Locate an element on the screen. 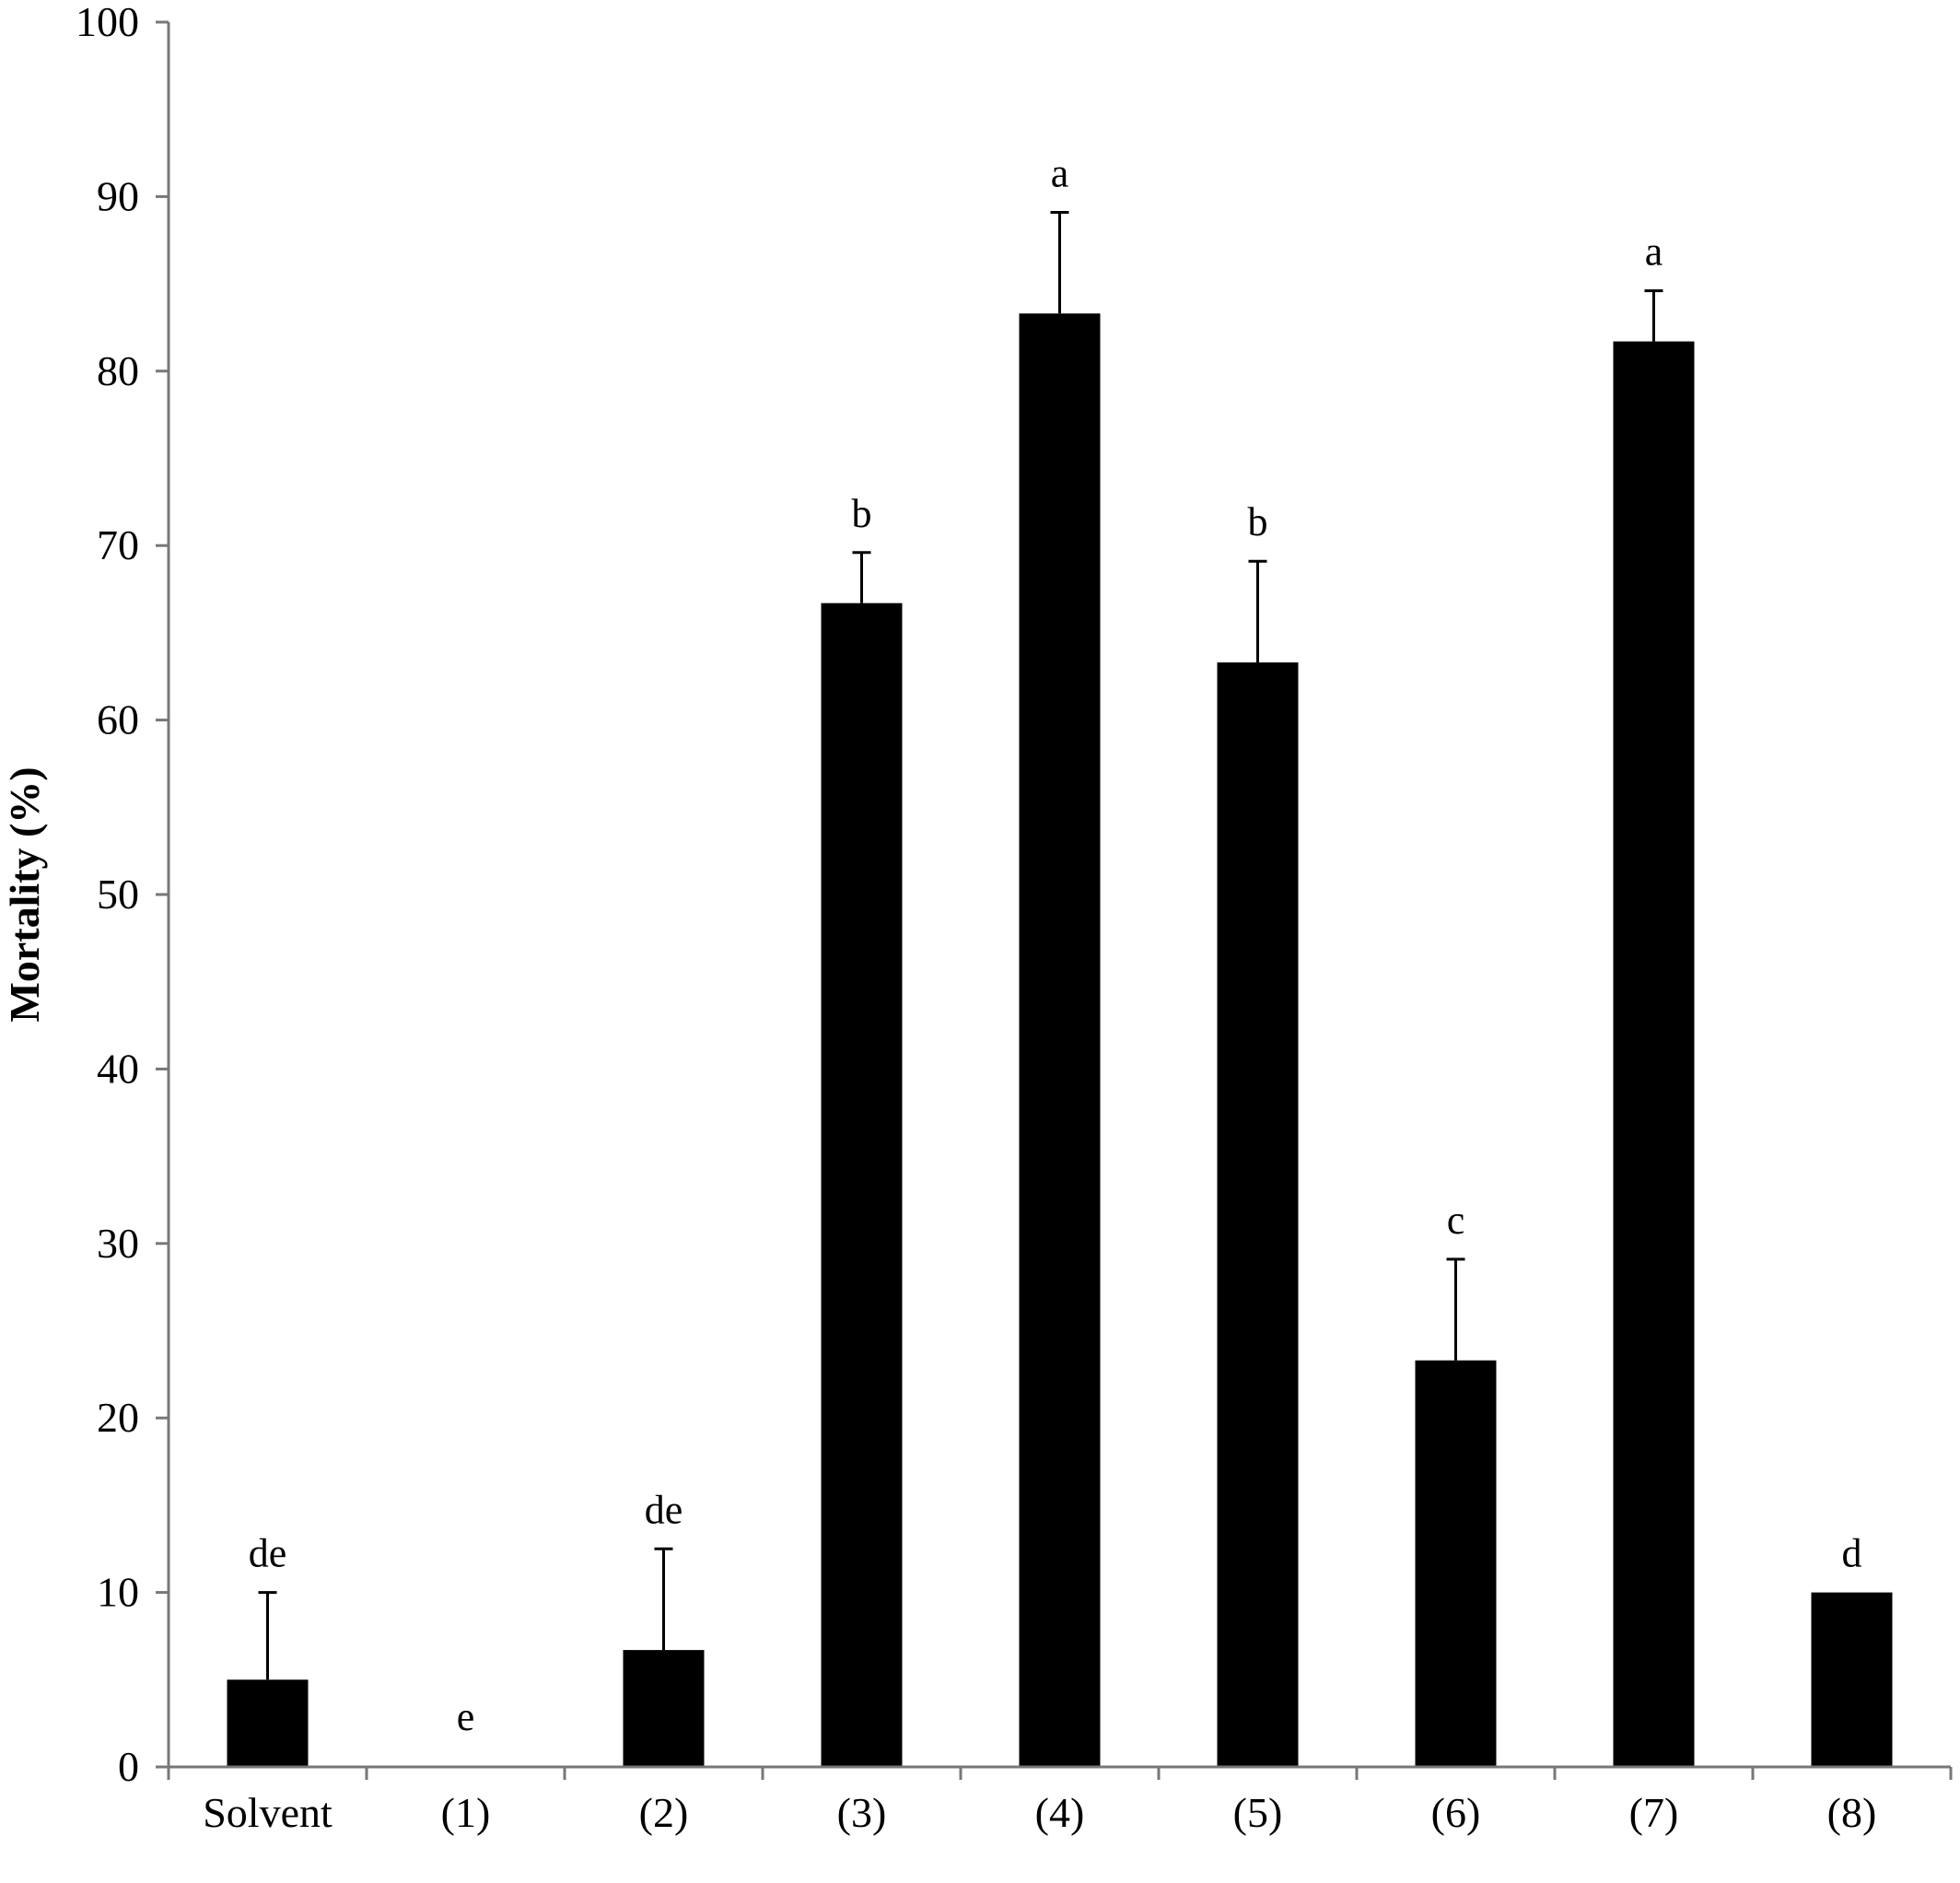 Image resolution: width=1960 pixels, height=1883 pixels. x-tick-label: (1) is located at coordinates (466, 1812).